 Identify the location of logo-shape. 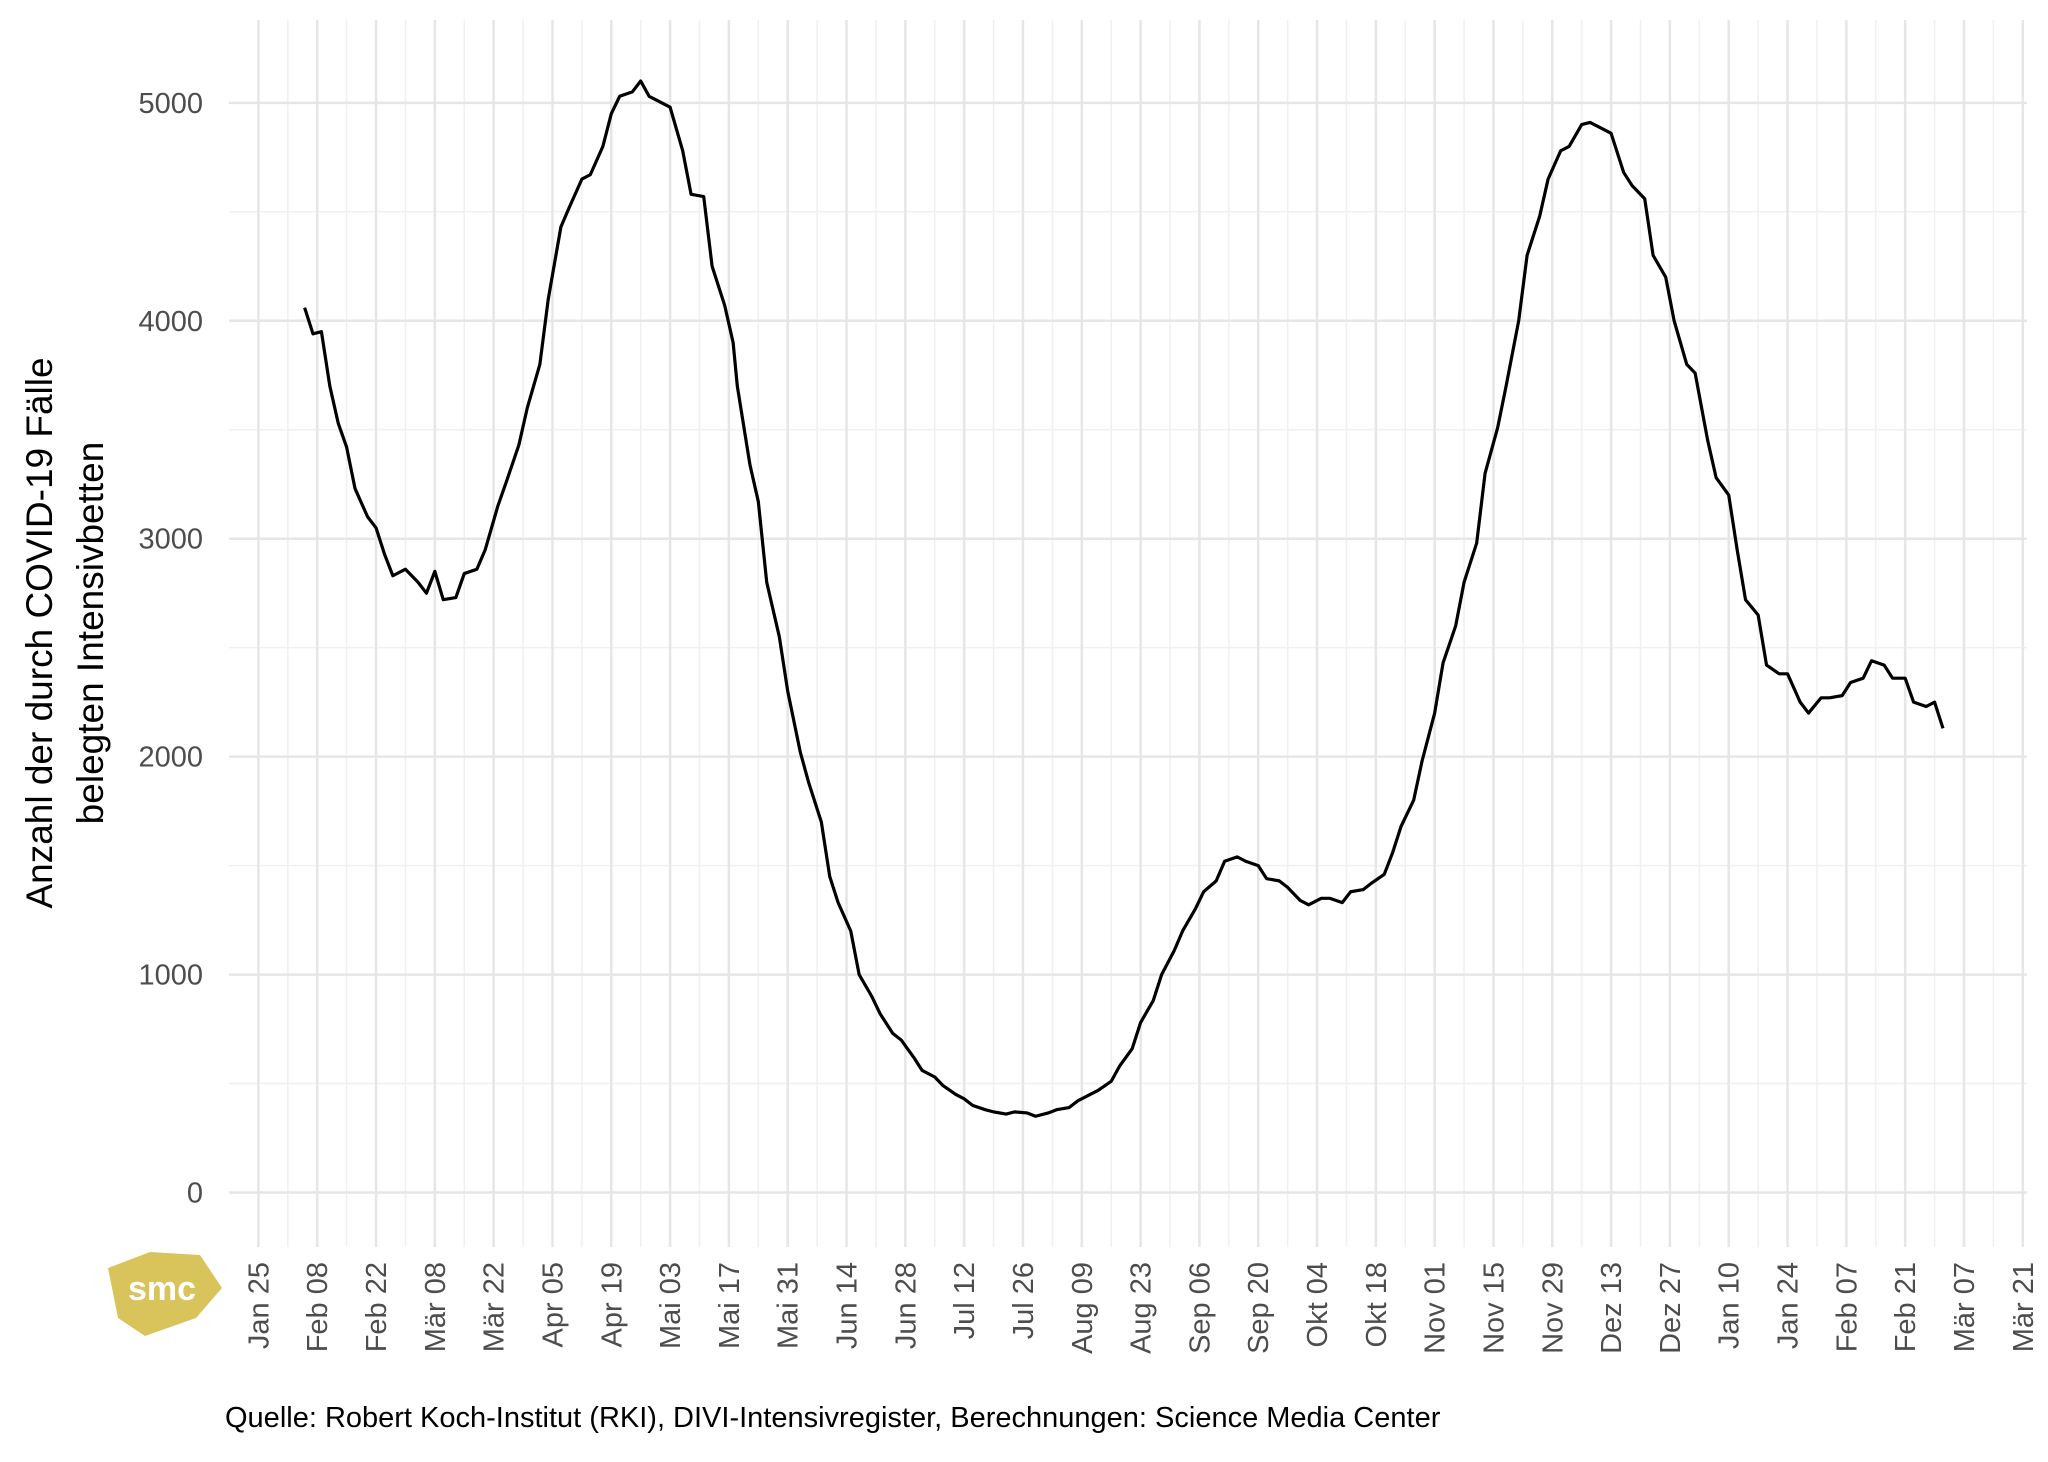
(165, 1294).